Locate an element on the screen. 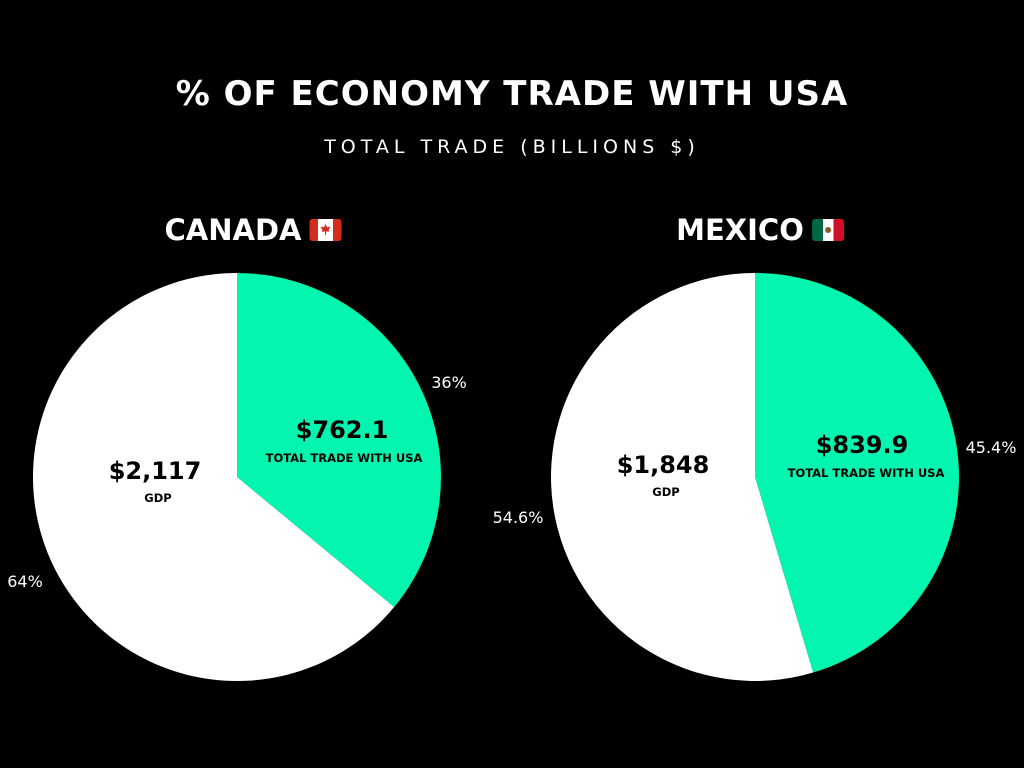 The image size is (1024, 768). mexico-gdp-slice is located at coordinates (682, 477).